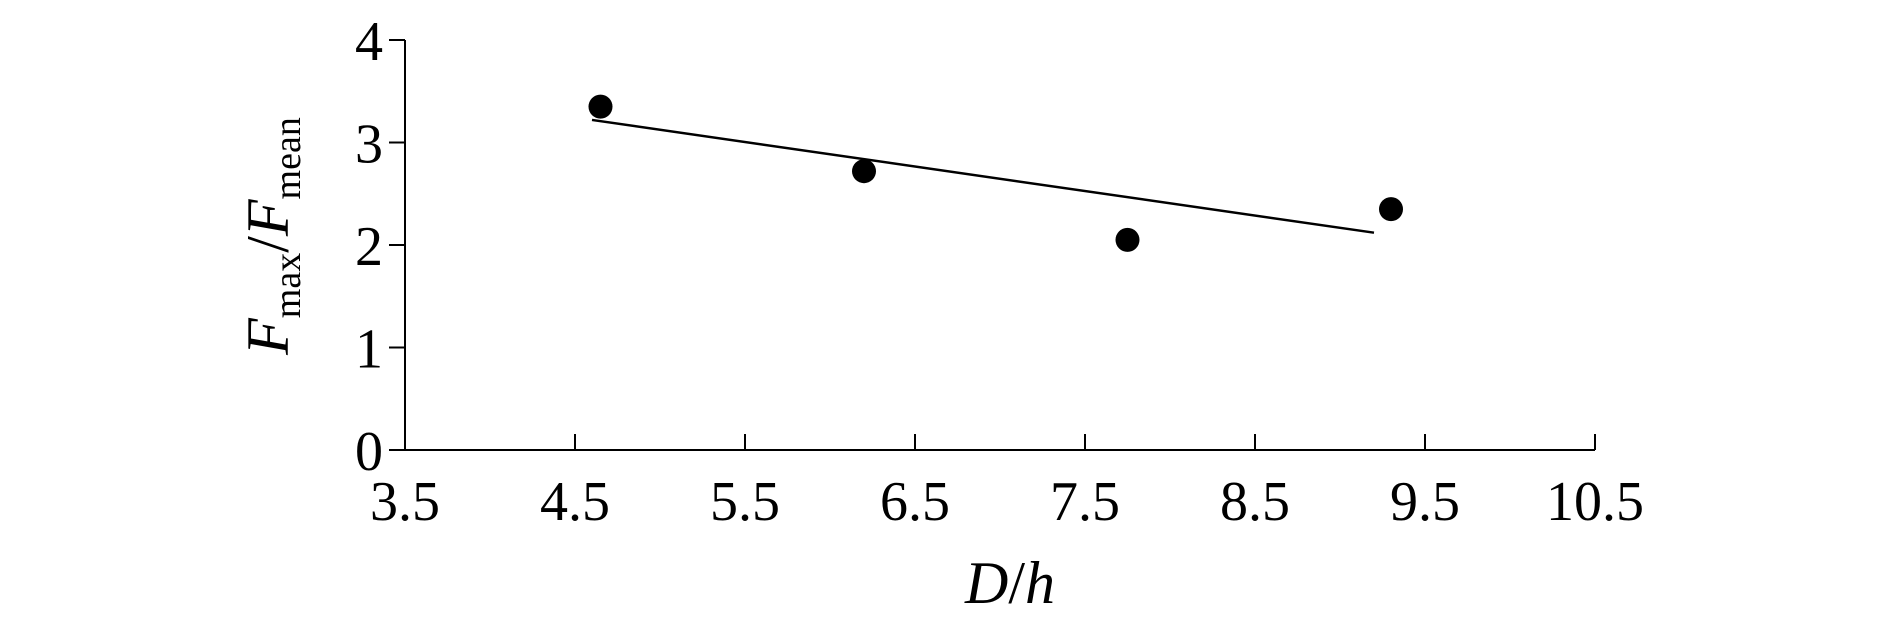 This screenshot has width=1890, height=624. What do you see at coordinates (986, 583) in the screenshot?
I see `x-axis-title-main: D` at bounding box center [986, 583].